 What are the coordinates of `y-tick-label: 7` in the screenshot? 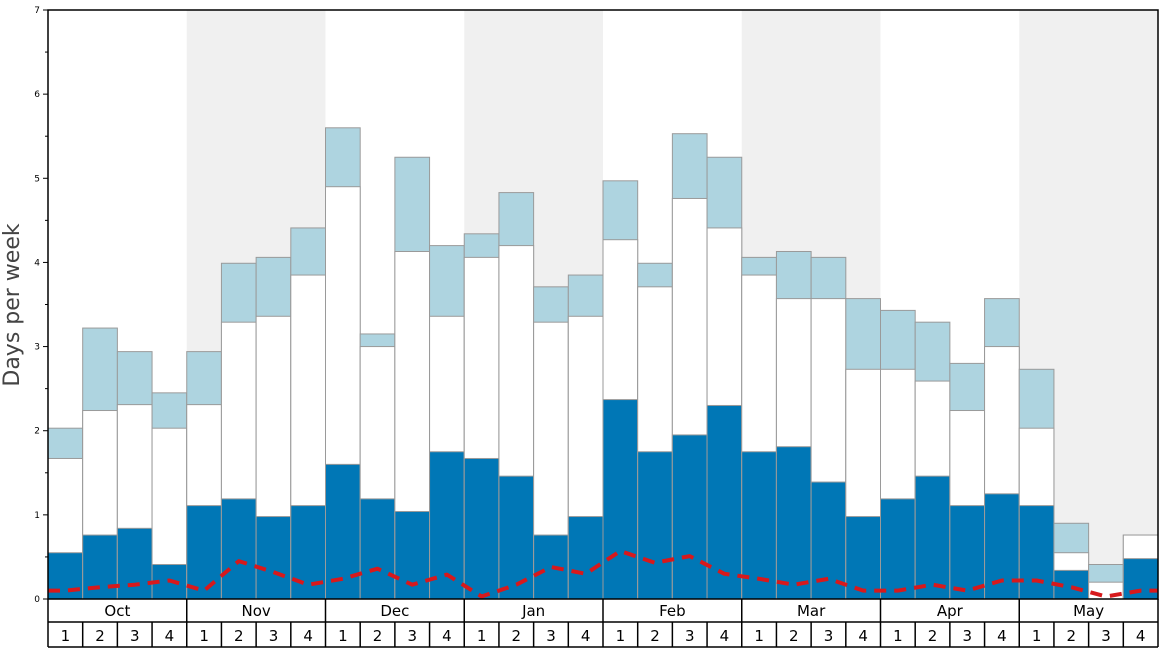 It's located at (37, 11).